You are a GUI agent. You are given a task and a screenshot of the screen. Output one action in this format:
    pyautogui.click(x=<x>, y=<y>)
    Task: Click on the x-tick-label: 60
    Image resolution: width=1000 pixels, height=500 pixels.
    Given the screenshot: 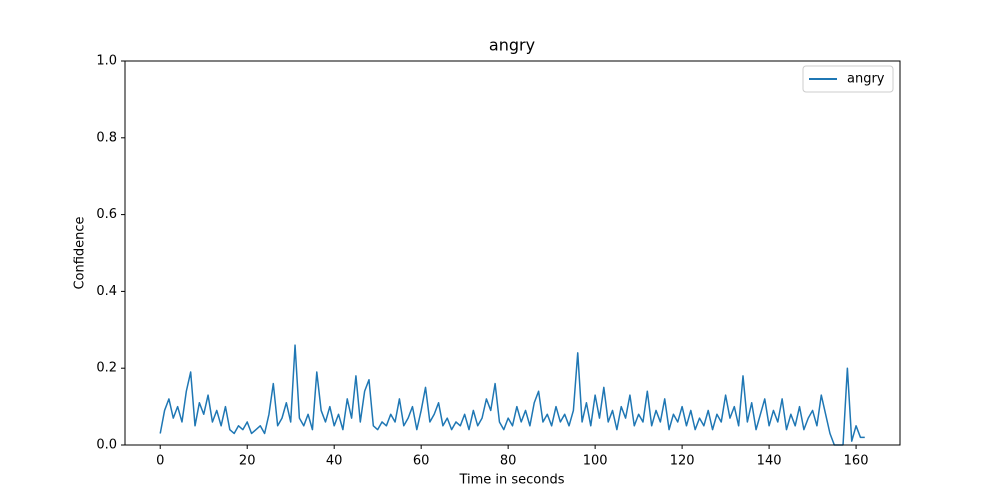 What is the action you would take?
    pyautogui.click(x=421, y=461)
    